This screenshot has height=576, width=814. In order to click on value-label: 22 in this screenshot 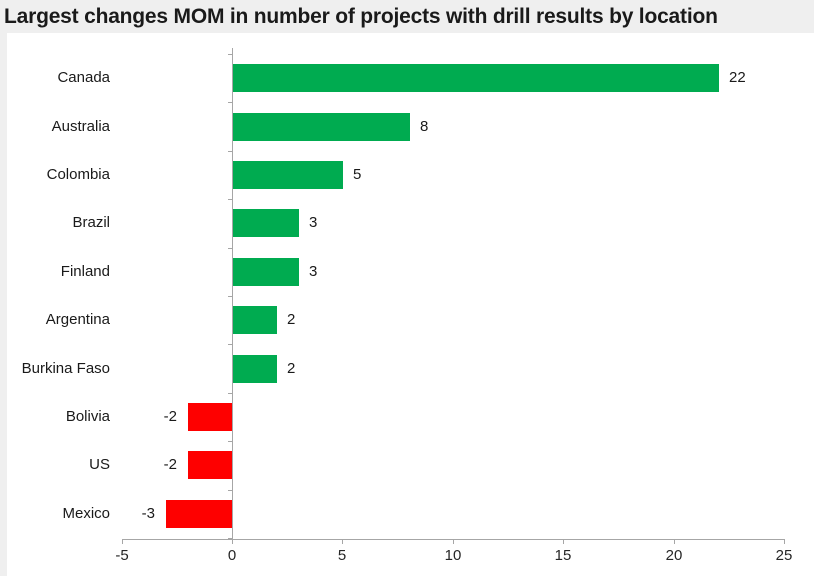, I will do `click(737, 77)`.